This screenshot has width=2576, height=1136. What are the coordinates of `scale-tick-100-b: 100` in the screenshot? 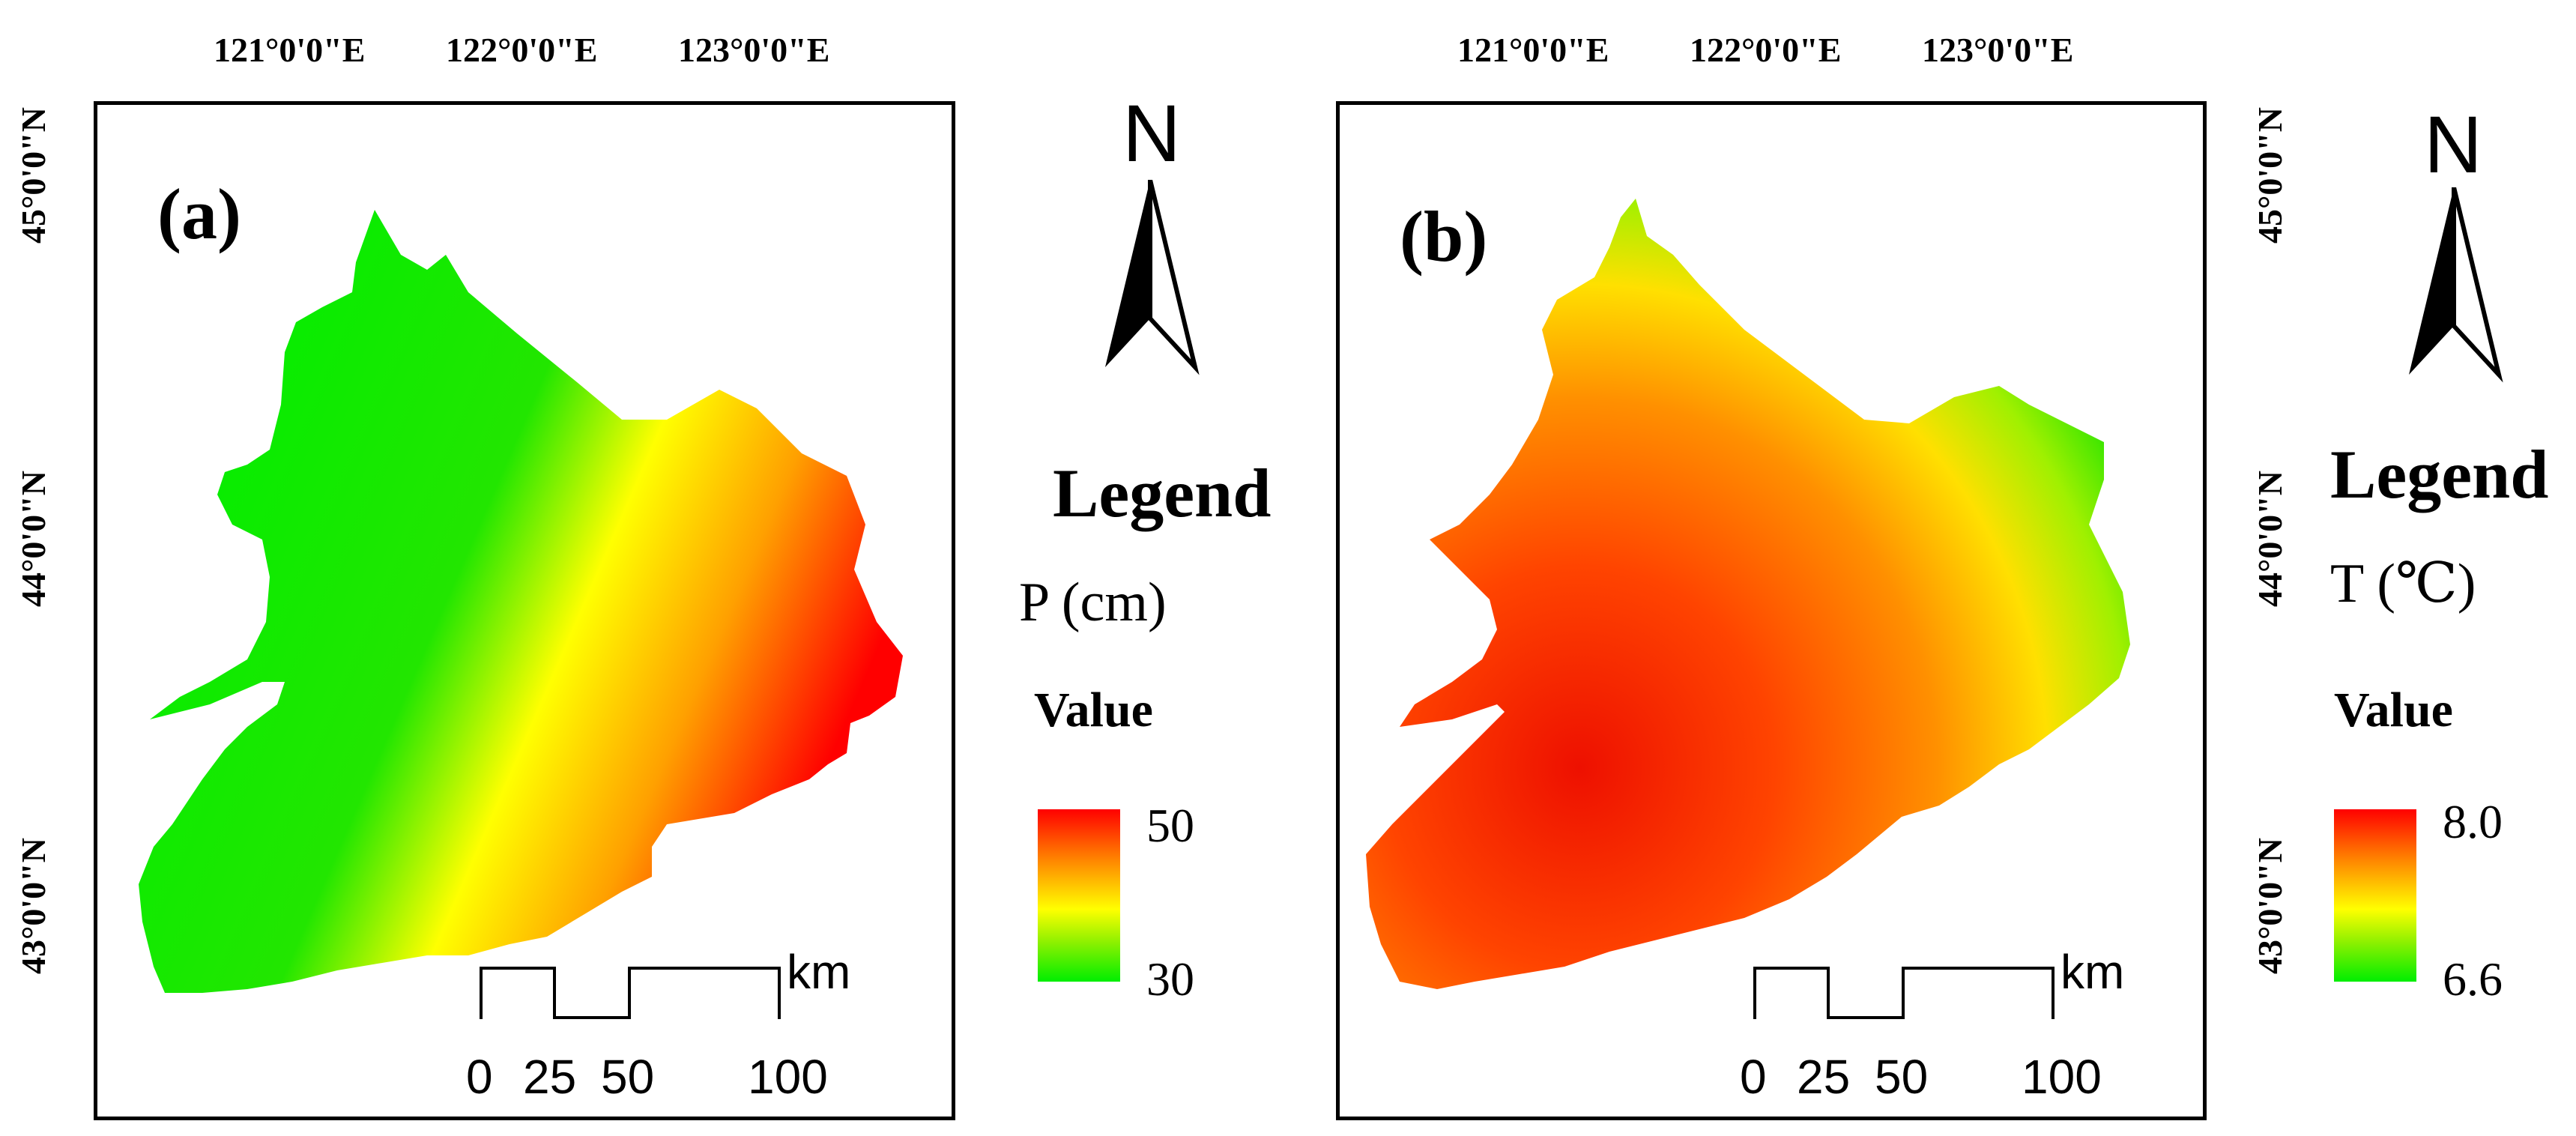 It's located at (2062, 1077).